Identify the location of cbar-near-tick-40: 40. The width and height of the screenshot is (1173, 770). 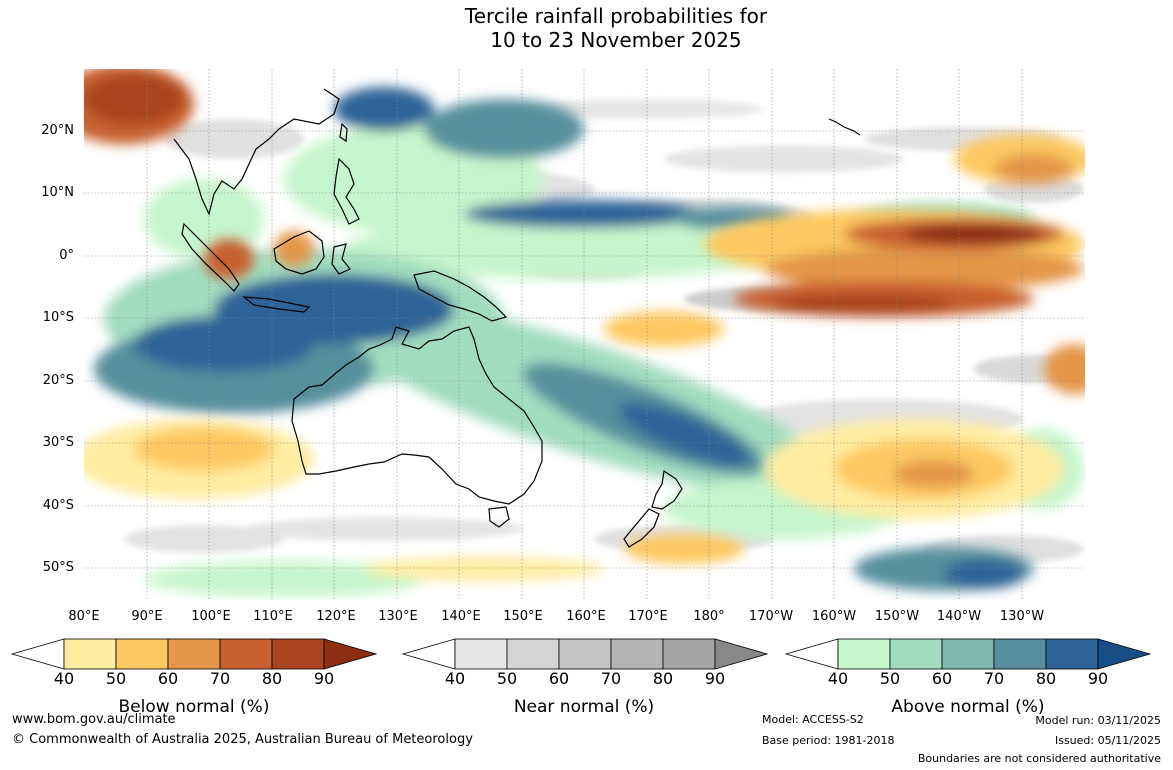
(455, 678).